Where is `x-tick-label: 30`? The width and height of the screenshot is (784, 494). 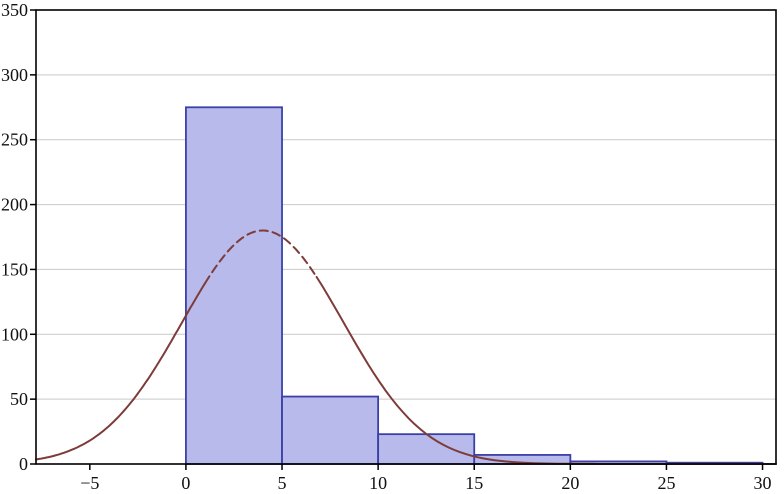
x-tick-label: 30 is located at coordinates (763, 483).